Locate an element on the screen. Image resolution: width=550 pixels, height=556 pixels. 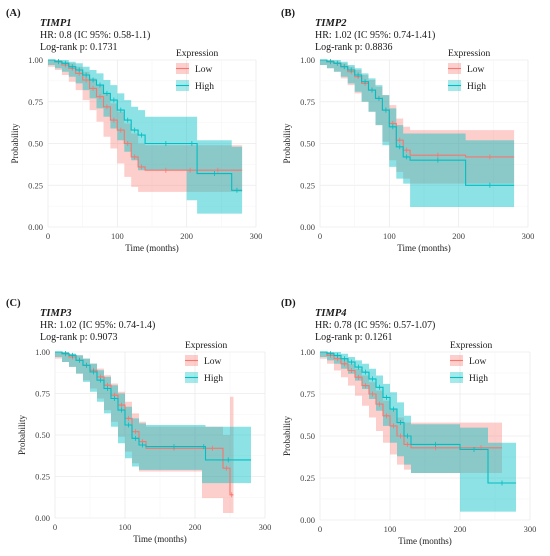
gene-name: TIMP3 is located at coordinates (56, 313).